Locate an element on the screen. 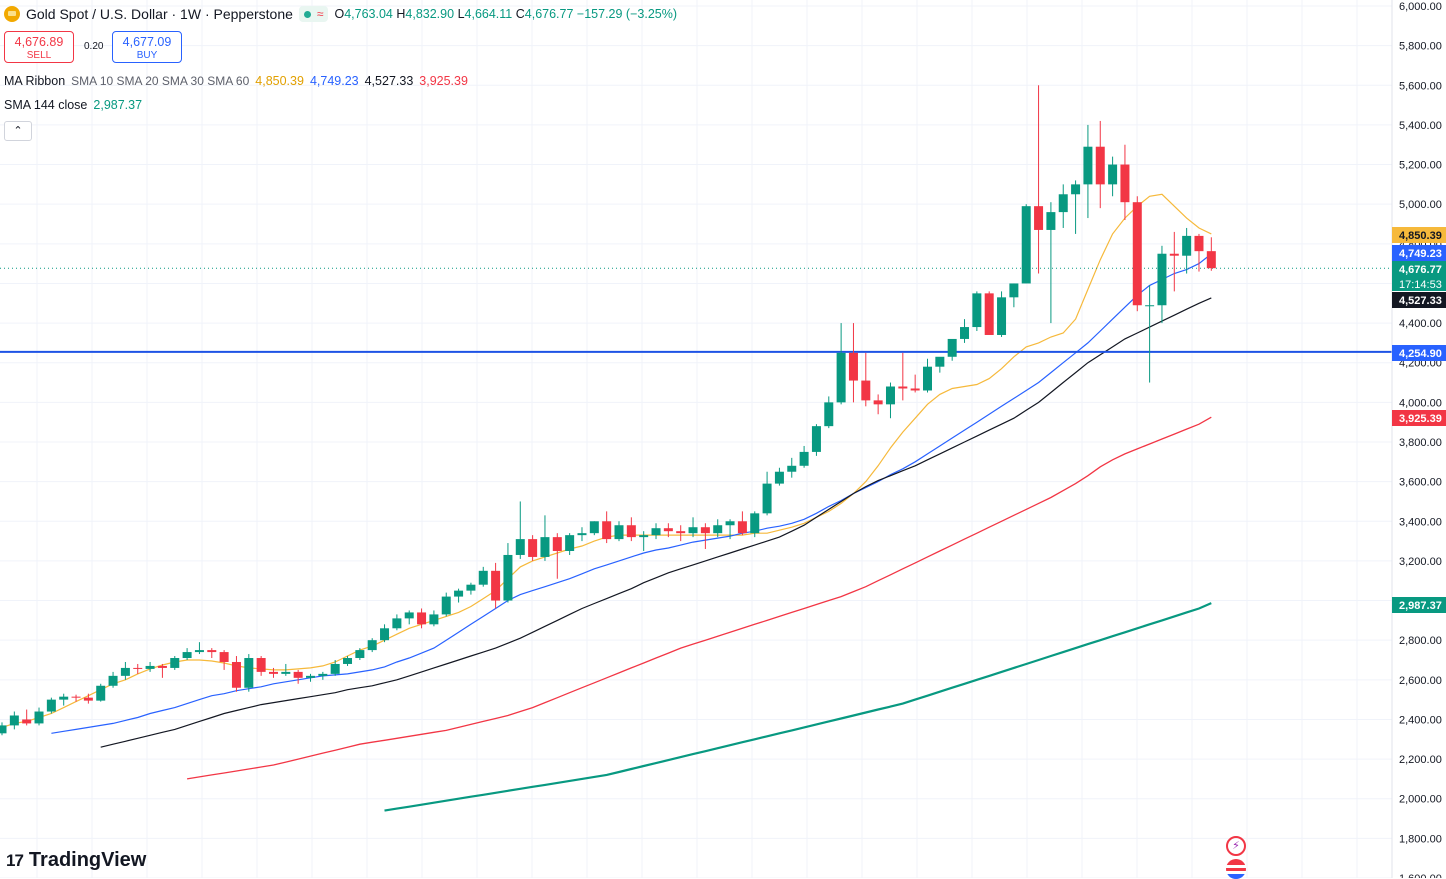 This screenshot has width=1446, height=879. sma144-price-label: 2,987.37 is located at coordinates (1419, 605).